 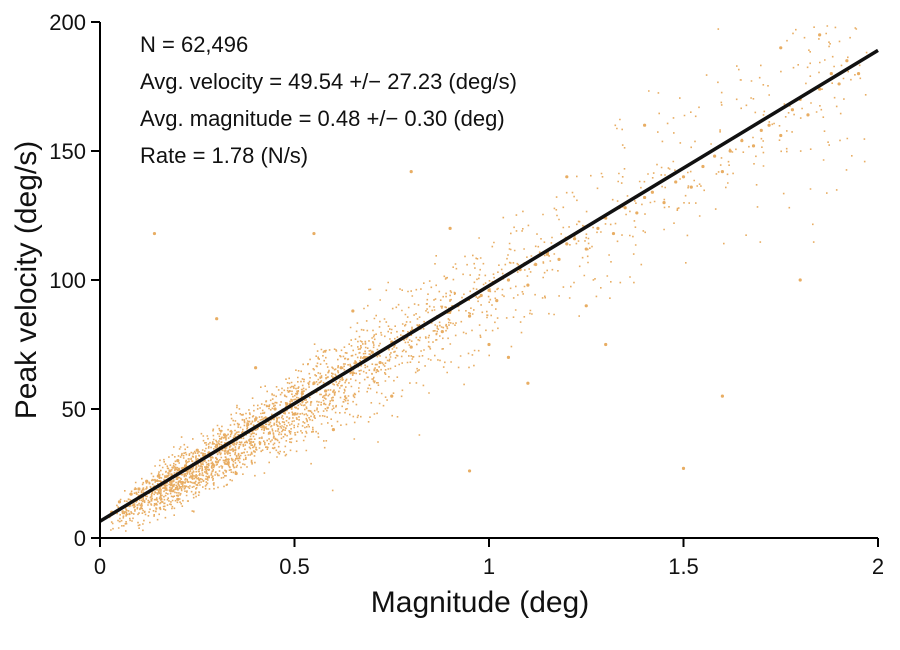 What do you see at coordinates (322, 118) in the screenshot?
I see `annotation-avg-magnitude: Avg. magnitude = 0.48 +/− 0.30 (deg)` at bounding box center [322, 118].